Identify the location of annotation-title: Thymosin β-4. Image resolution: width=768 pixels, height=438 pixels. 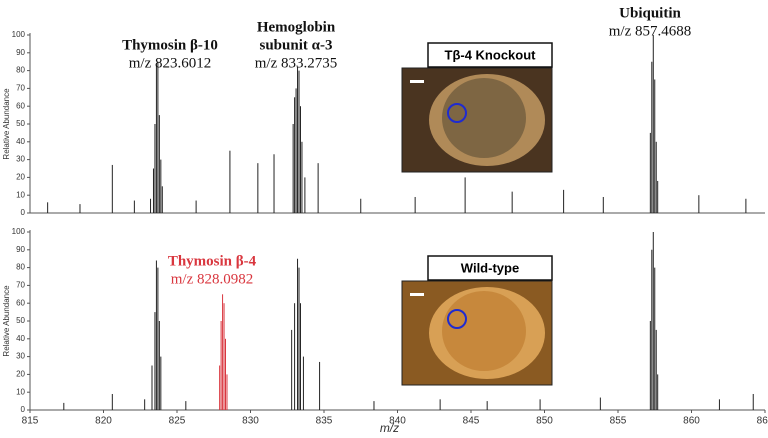
(212, 262).